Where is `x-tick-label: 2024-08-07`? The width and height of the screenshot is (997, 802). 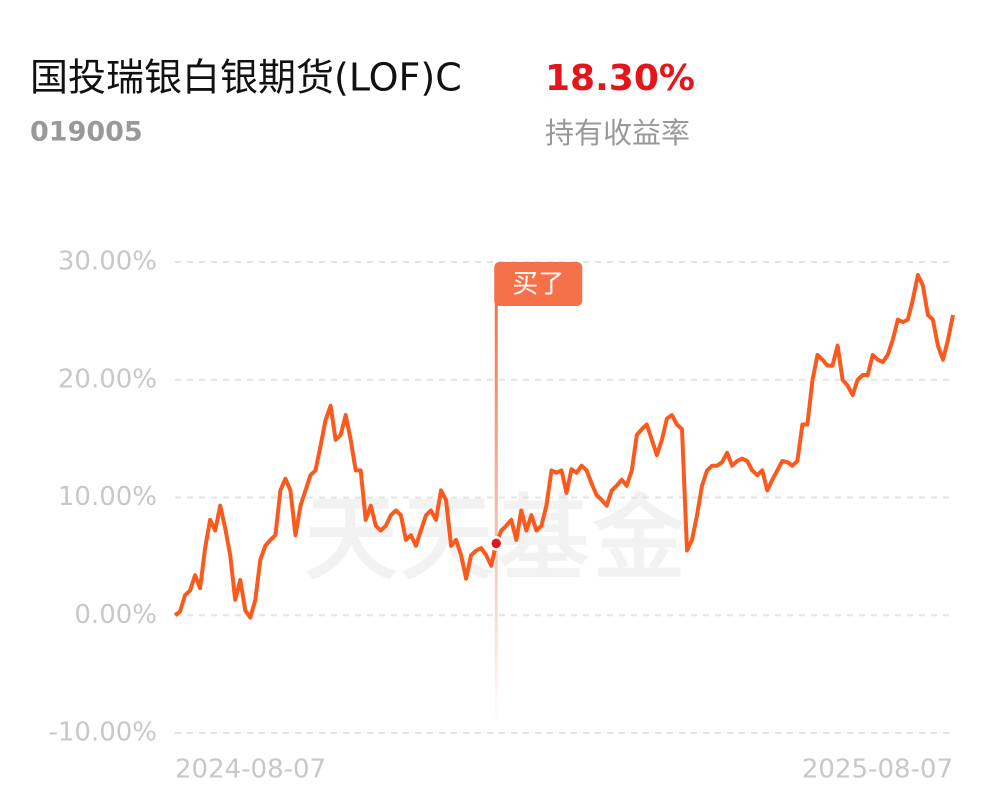
x-tick-label: 2024-08-07 is located at coordinates (250, 770).